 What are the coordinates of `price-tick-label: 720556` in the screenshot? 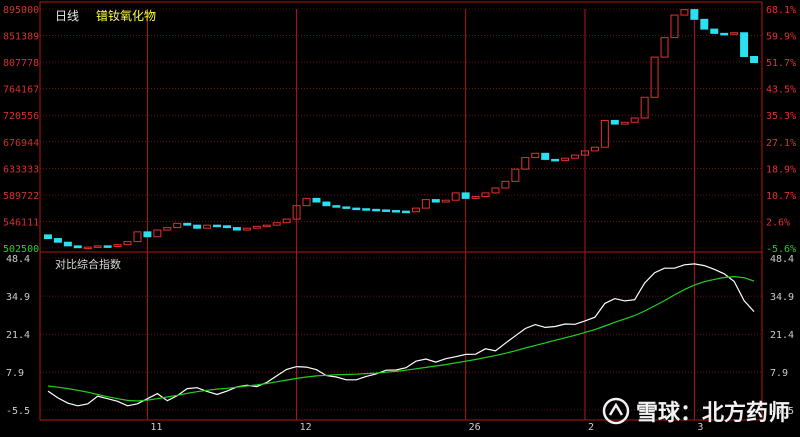 It's located at (21, 116).